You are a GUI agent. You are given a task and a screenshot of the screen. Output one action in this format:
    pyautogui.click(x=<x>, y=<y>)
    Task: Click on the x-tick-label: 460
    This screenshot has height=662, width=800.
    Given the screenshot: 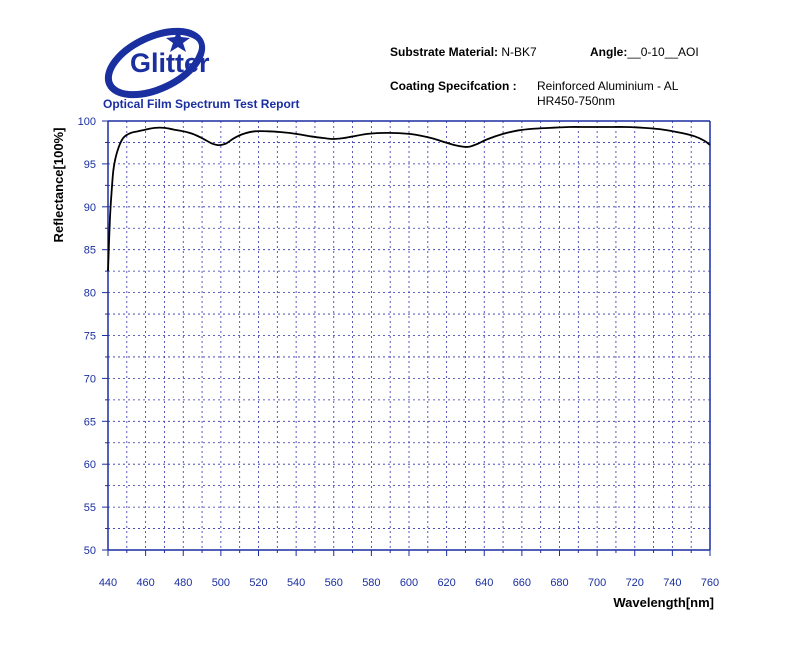 What is the action you would take?
    pyautogui.click(x=145, y=583)
    